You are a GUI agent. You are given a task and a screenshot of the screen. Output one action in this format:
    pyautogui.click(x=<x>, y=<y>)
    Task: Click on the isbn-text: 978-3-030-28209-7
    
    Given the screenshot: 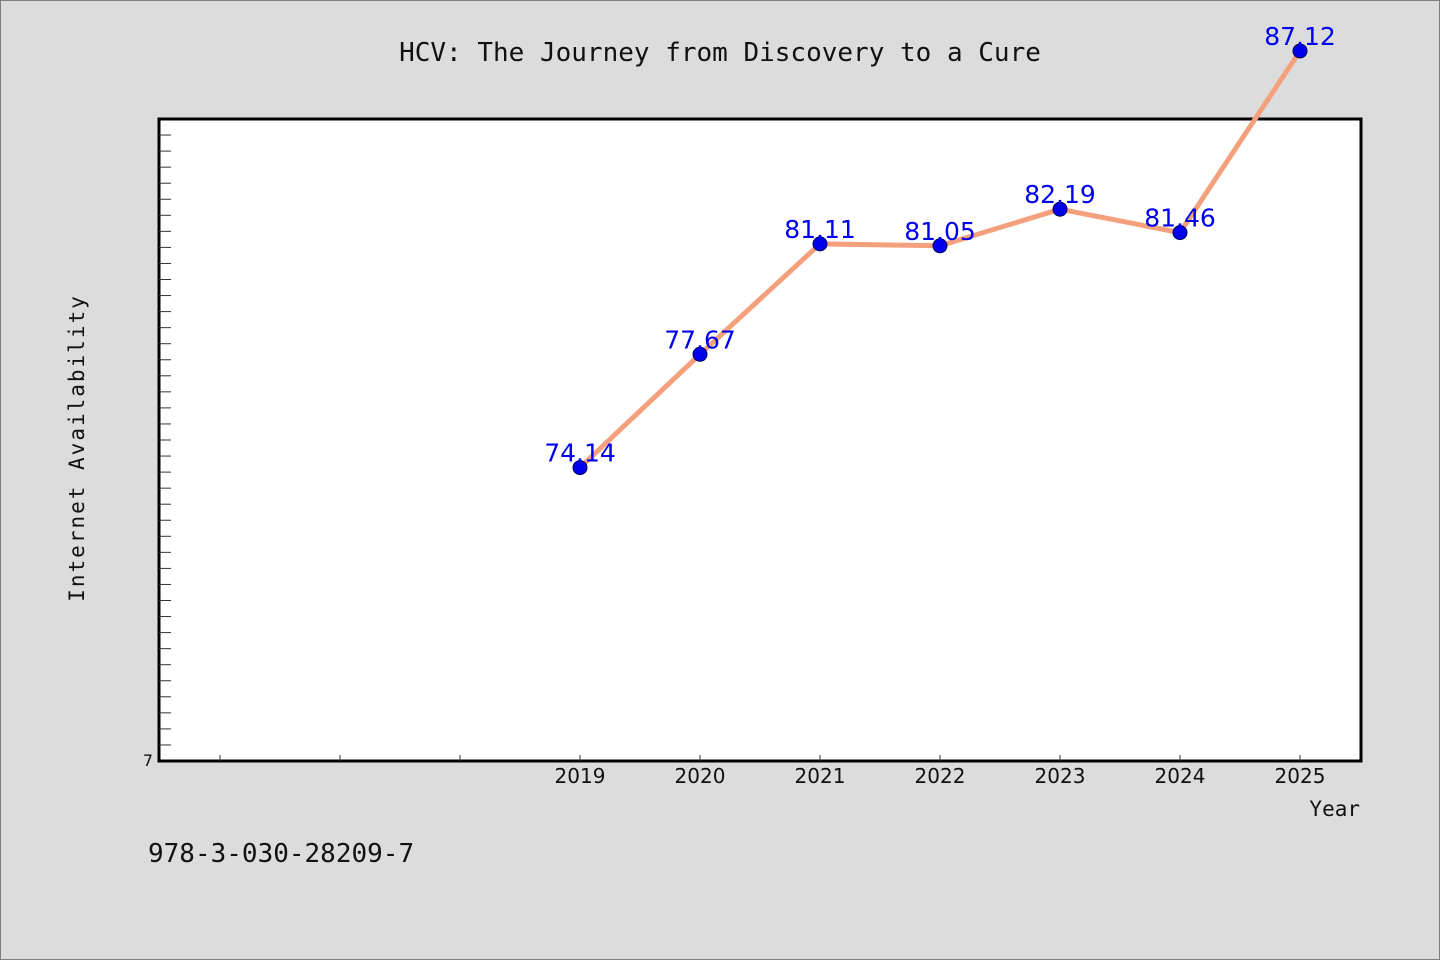 What is the action you would take?
    pyautogui.click(x=281, y=854)
    